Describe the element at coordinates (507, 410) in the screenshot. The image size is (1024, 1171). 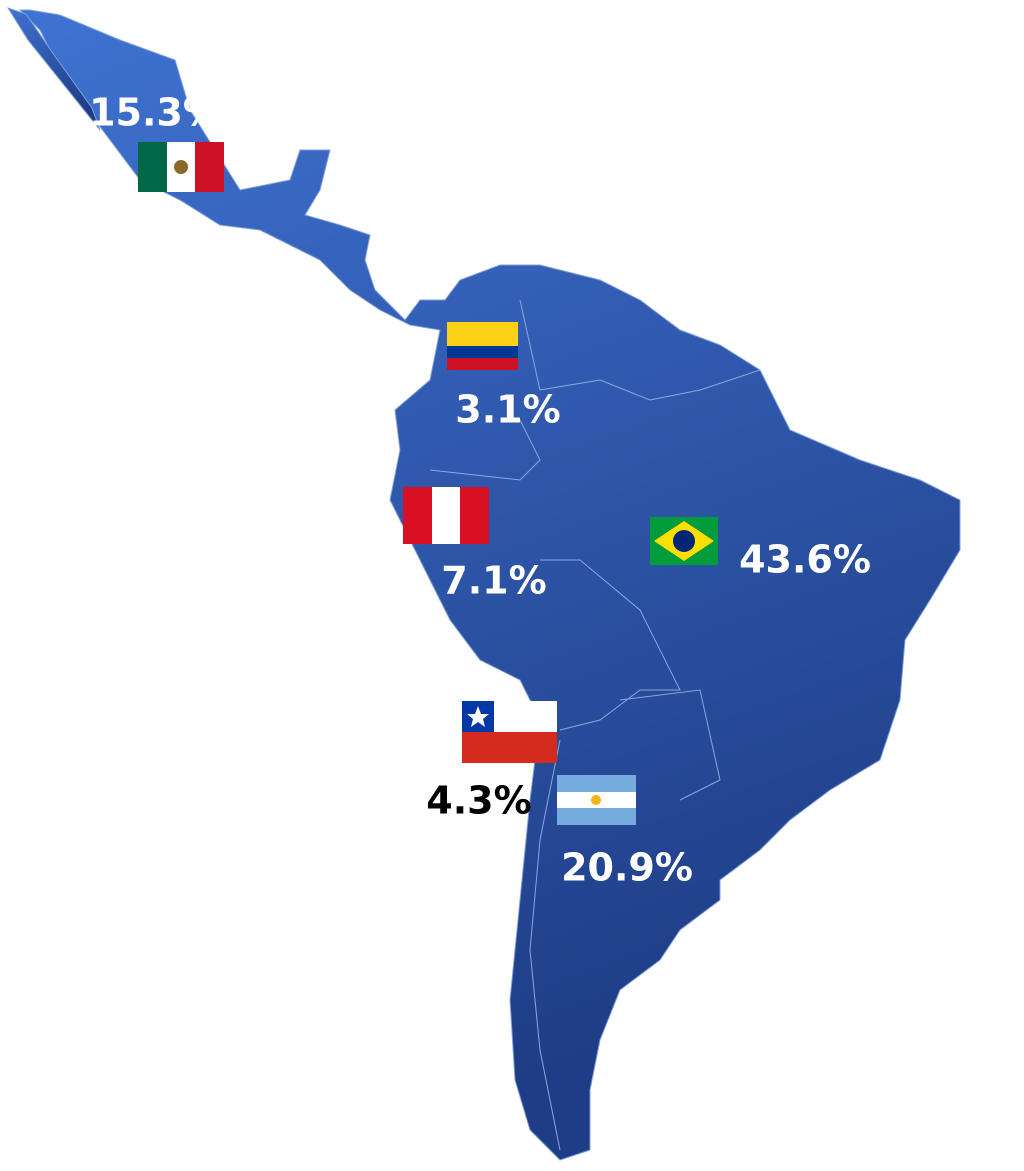
I see `percent-label: 3.1%` at that location.